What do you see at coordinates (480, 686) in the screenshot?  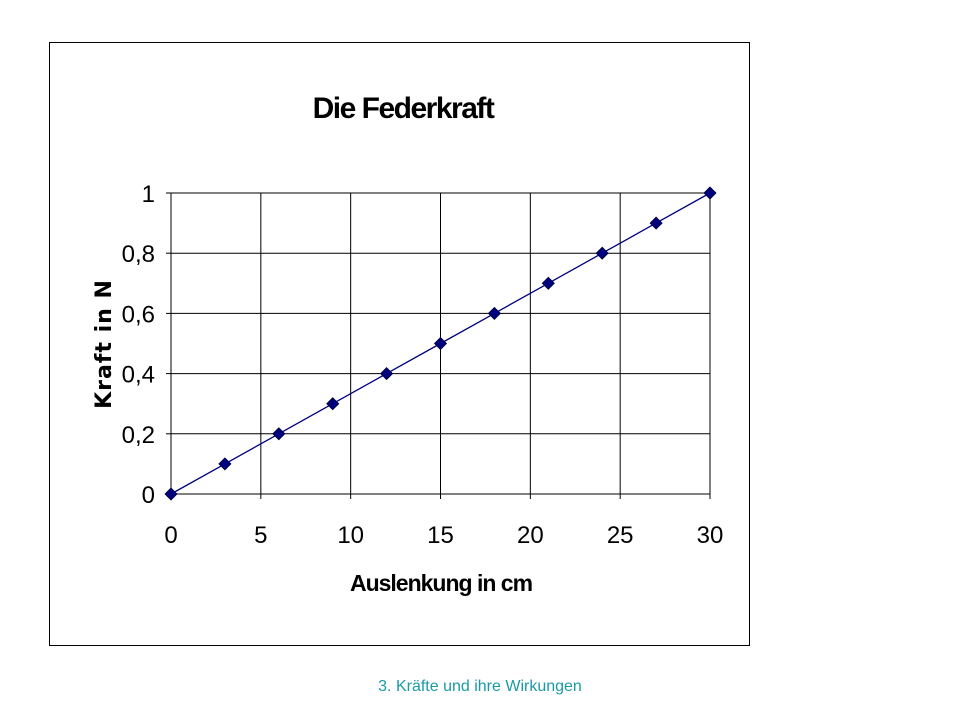 I see `footer-caption: 3. Kräfte und ihre Wirkungen` at bounding box center [480, 686].